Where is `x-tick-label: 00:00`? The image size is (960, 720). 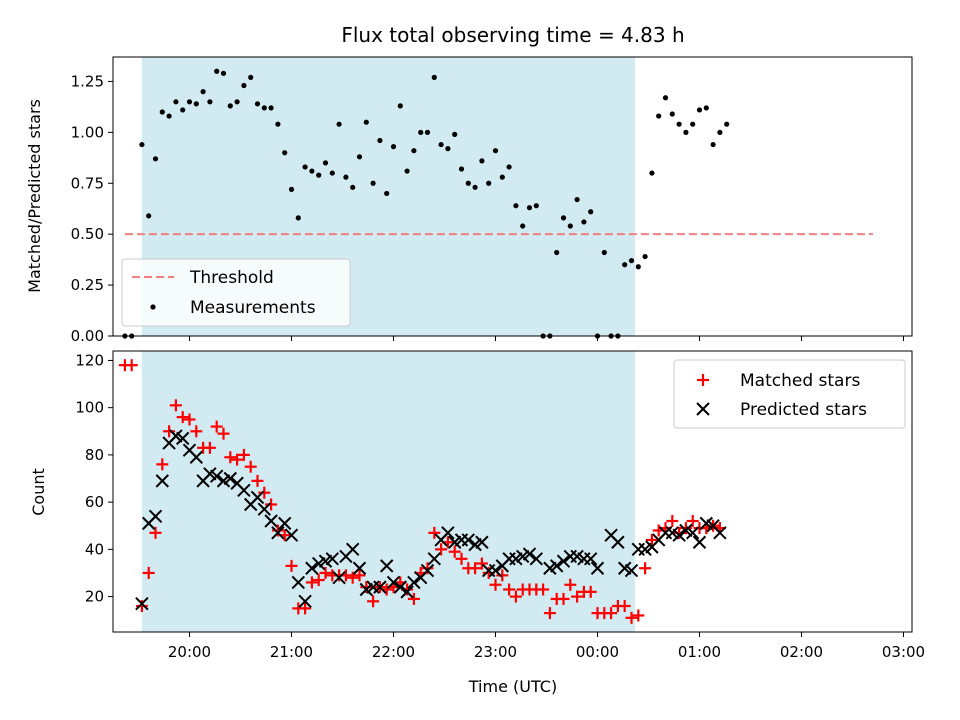 x-tick-label: 00:00 is located at coordinates (597, 652).